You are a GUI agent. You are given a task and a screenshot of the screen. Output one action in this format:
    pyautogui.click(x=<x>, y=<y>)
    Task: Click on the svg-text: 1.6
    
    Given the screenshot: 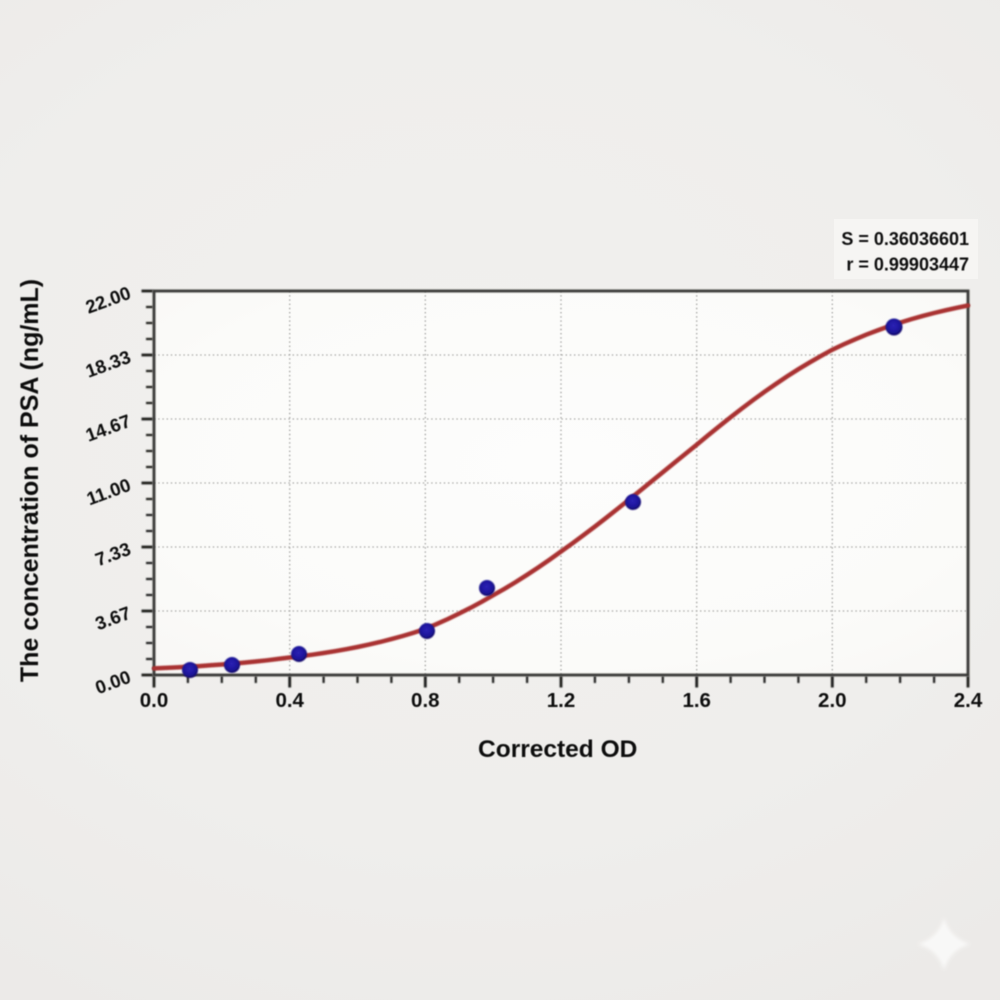 What is the action you would take?
    pyautogui.click(x=696, y=700)
    